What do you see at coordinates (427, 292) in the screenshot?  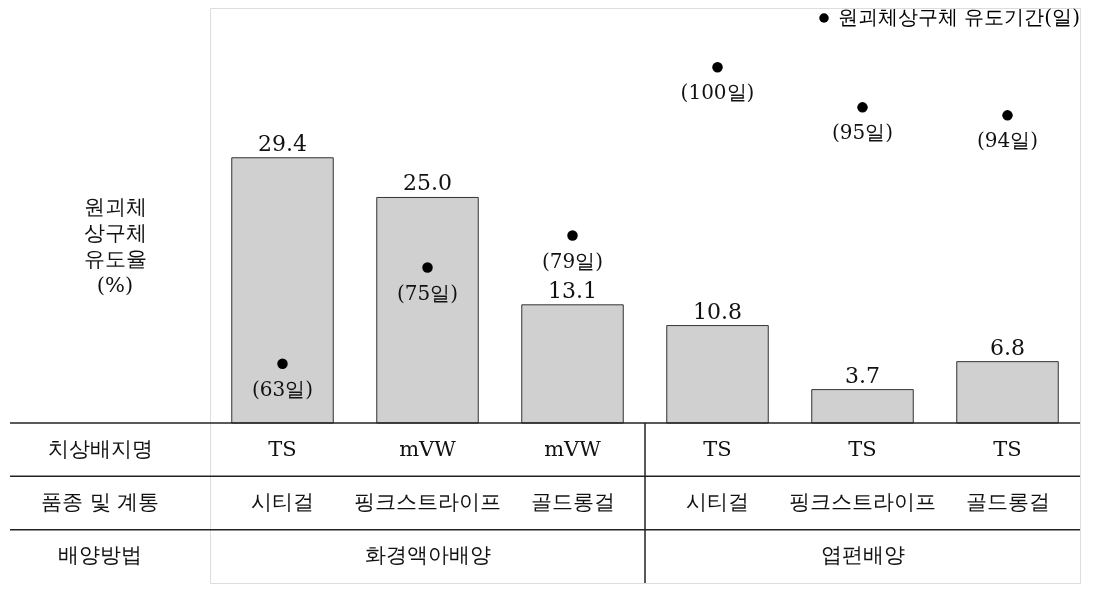 I see `data-label: (75일)` at bounding box center [427, 292].